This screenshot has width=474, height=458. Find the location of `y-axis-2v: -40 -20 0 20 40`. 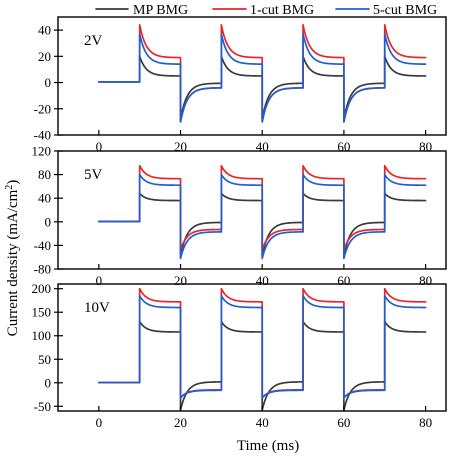

y-axis-2v: -40 -20 0 20 40 is located at coordinates (48, 83).